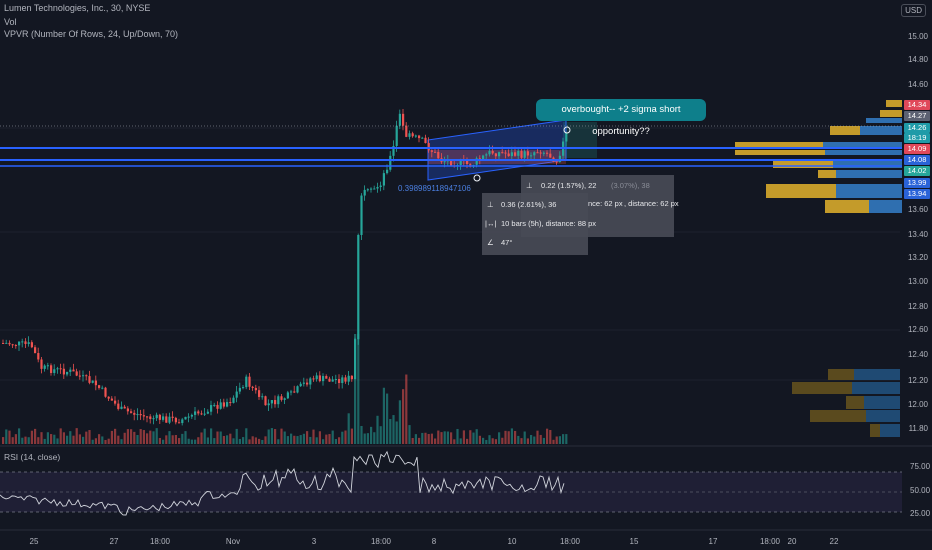  Describe the element at coordinates (917, 209) in the screenshot. I see `price-axis-label: 13.60` at that location.